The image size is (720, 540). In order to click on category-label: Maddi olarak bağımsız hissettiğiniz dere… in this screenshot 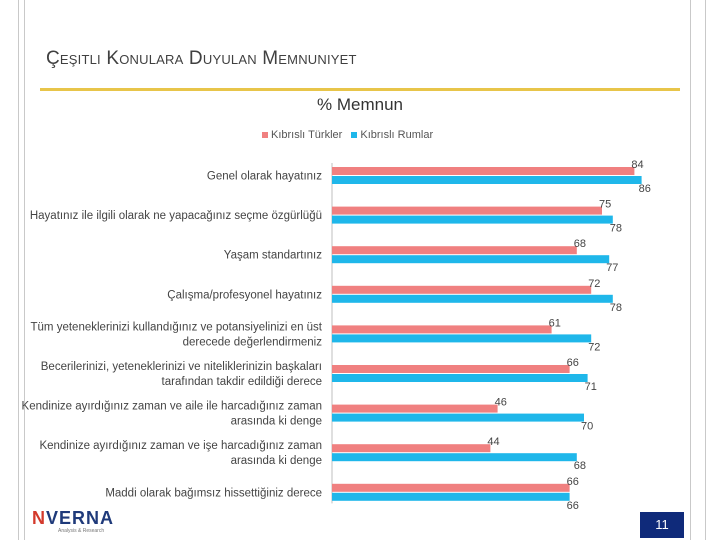, I will do `click(213, 493)`.